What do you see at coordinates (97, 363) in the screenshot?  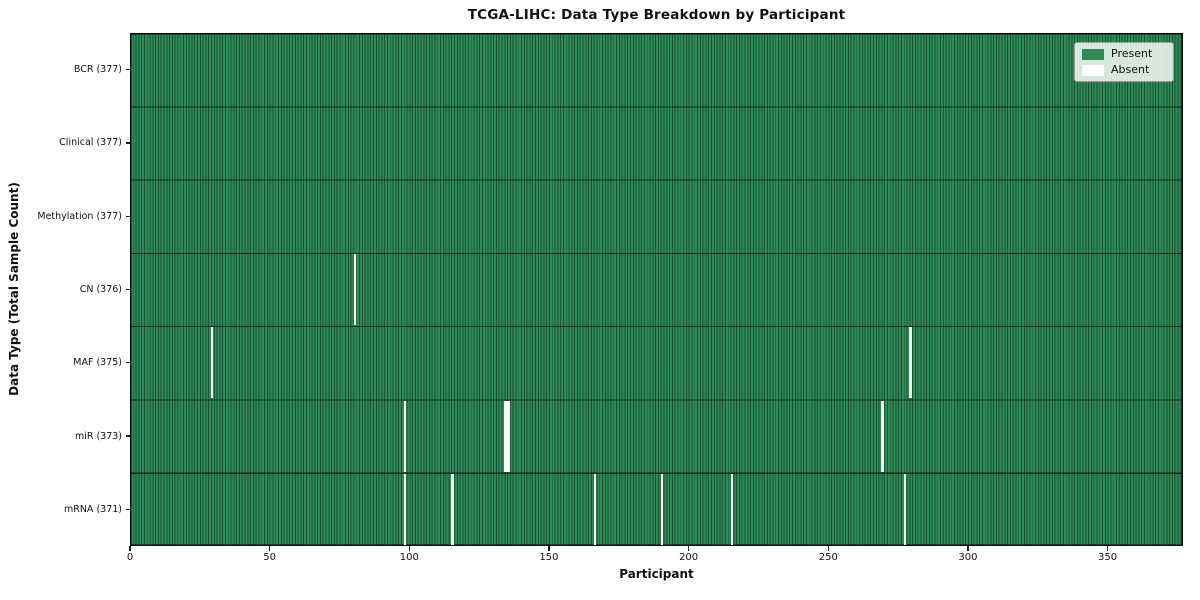 I see `y-tick-label: MAF (375)` at bounding box center [97, 363].